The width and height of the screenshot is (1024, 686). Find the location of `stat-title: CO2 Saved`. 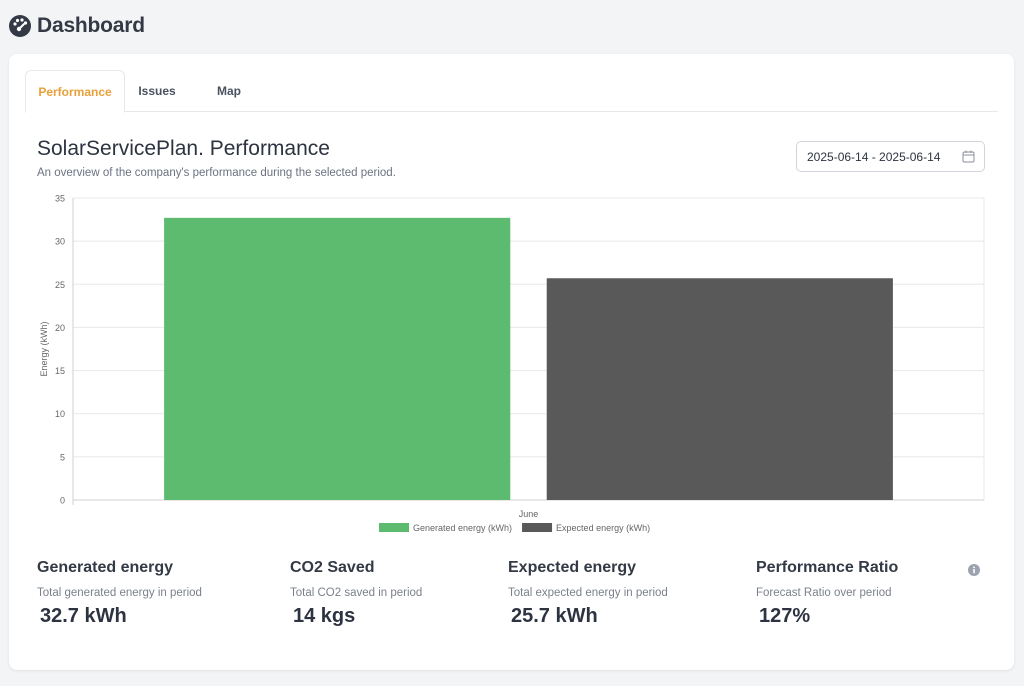

stat-title: CO2 Saved is located at coordinates (332, 567).